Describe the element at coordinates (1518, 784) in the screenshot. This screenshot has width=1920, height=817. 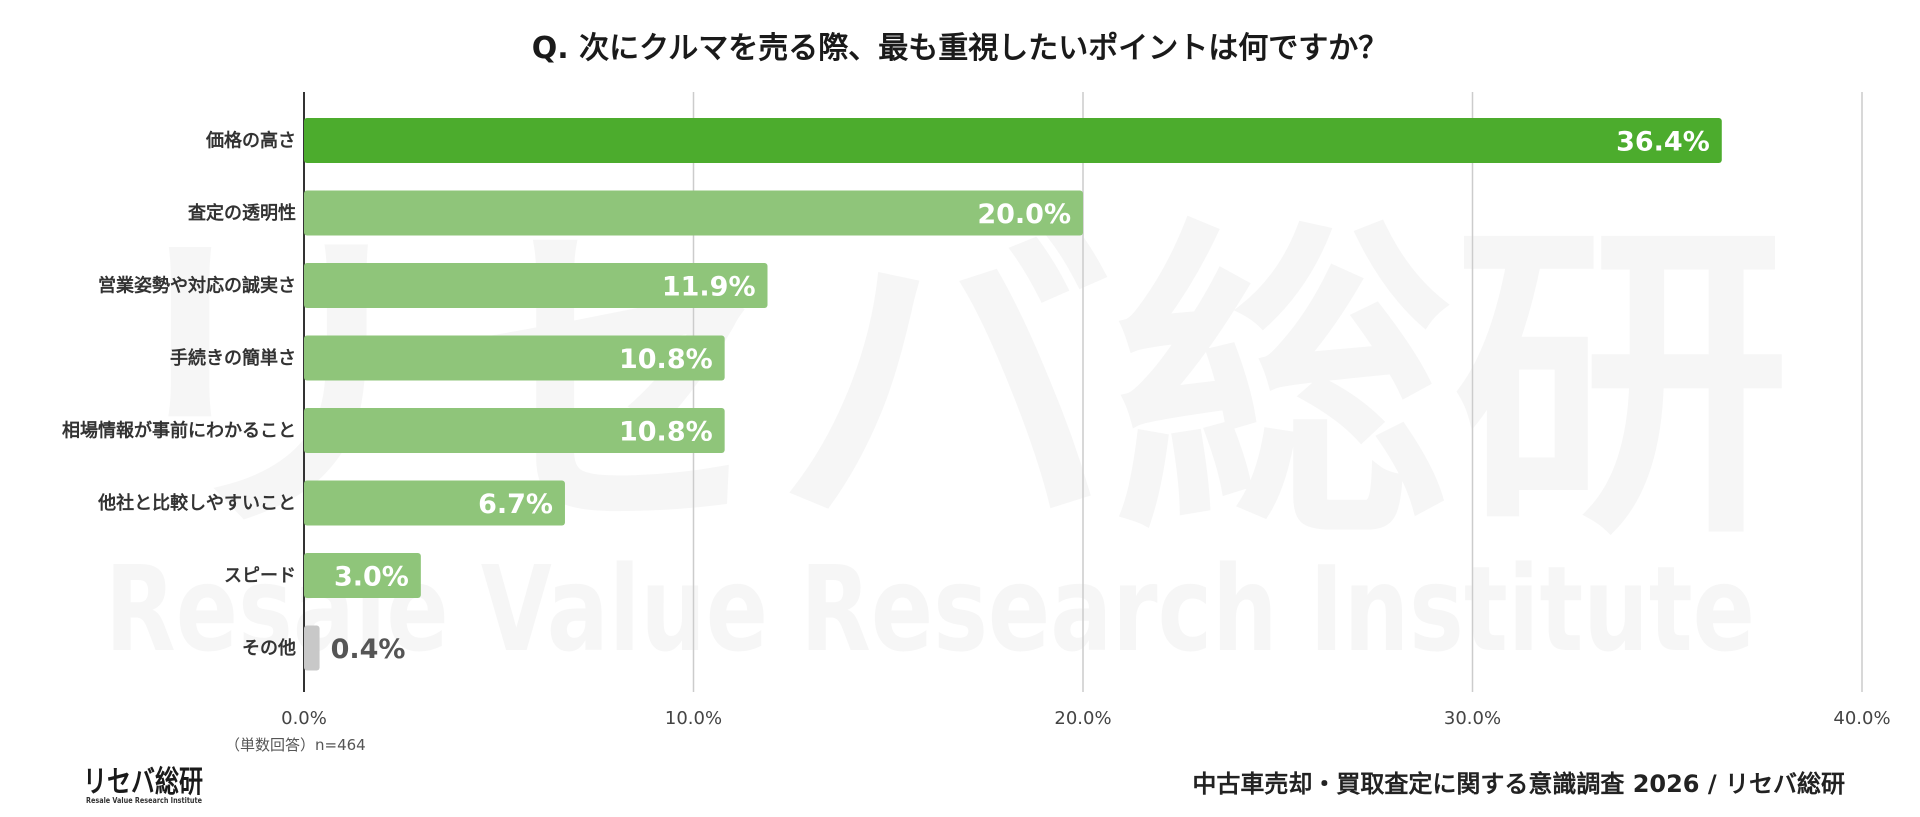
I see `source-caption: 中古車売却・買取査定に関する意識調査 2026 / リセバ総研` at that location.